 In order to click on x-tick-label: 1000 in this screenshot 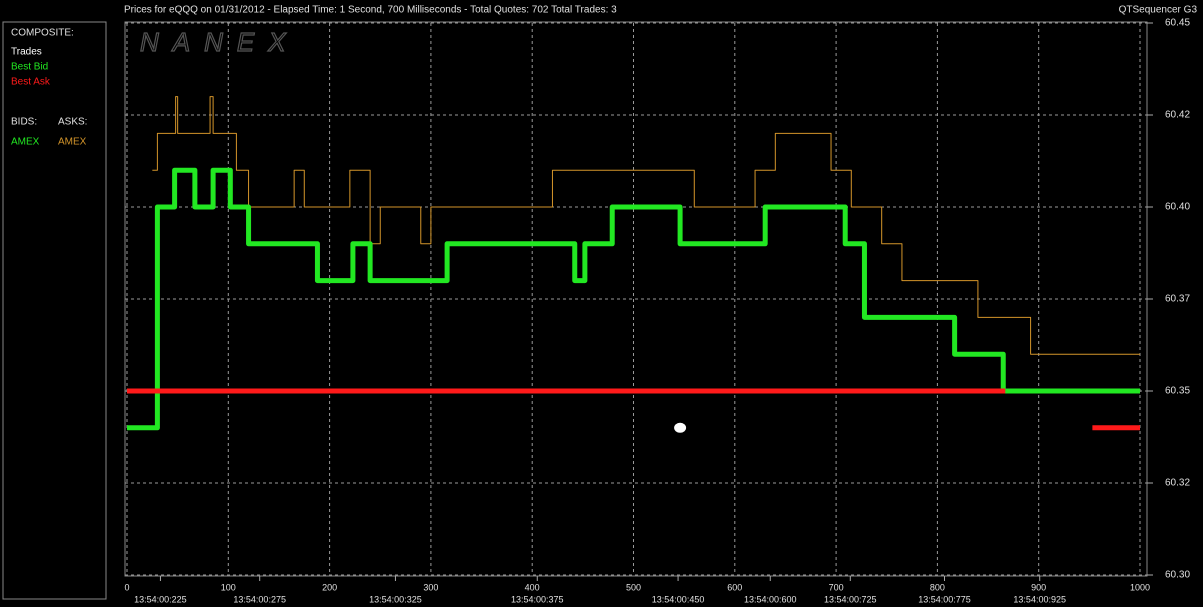, I will do `click(1140, 587)`.